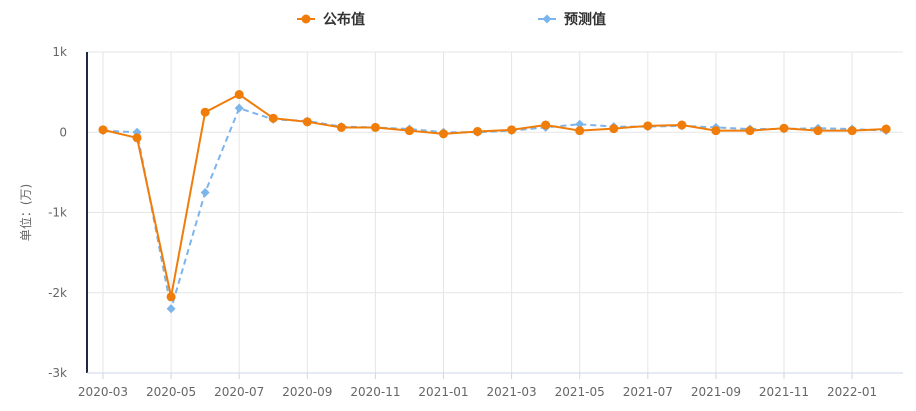 This screenshot has height=411, width=916. I want to click on legend-diamond-icon, so click(547, 19).